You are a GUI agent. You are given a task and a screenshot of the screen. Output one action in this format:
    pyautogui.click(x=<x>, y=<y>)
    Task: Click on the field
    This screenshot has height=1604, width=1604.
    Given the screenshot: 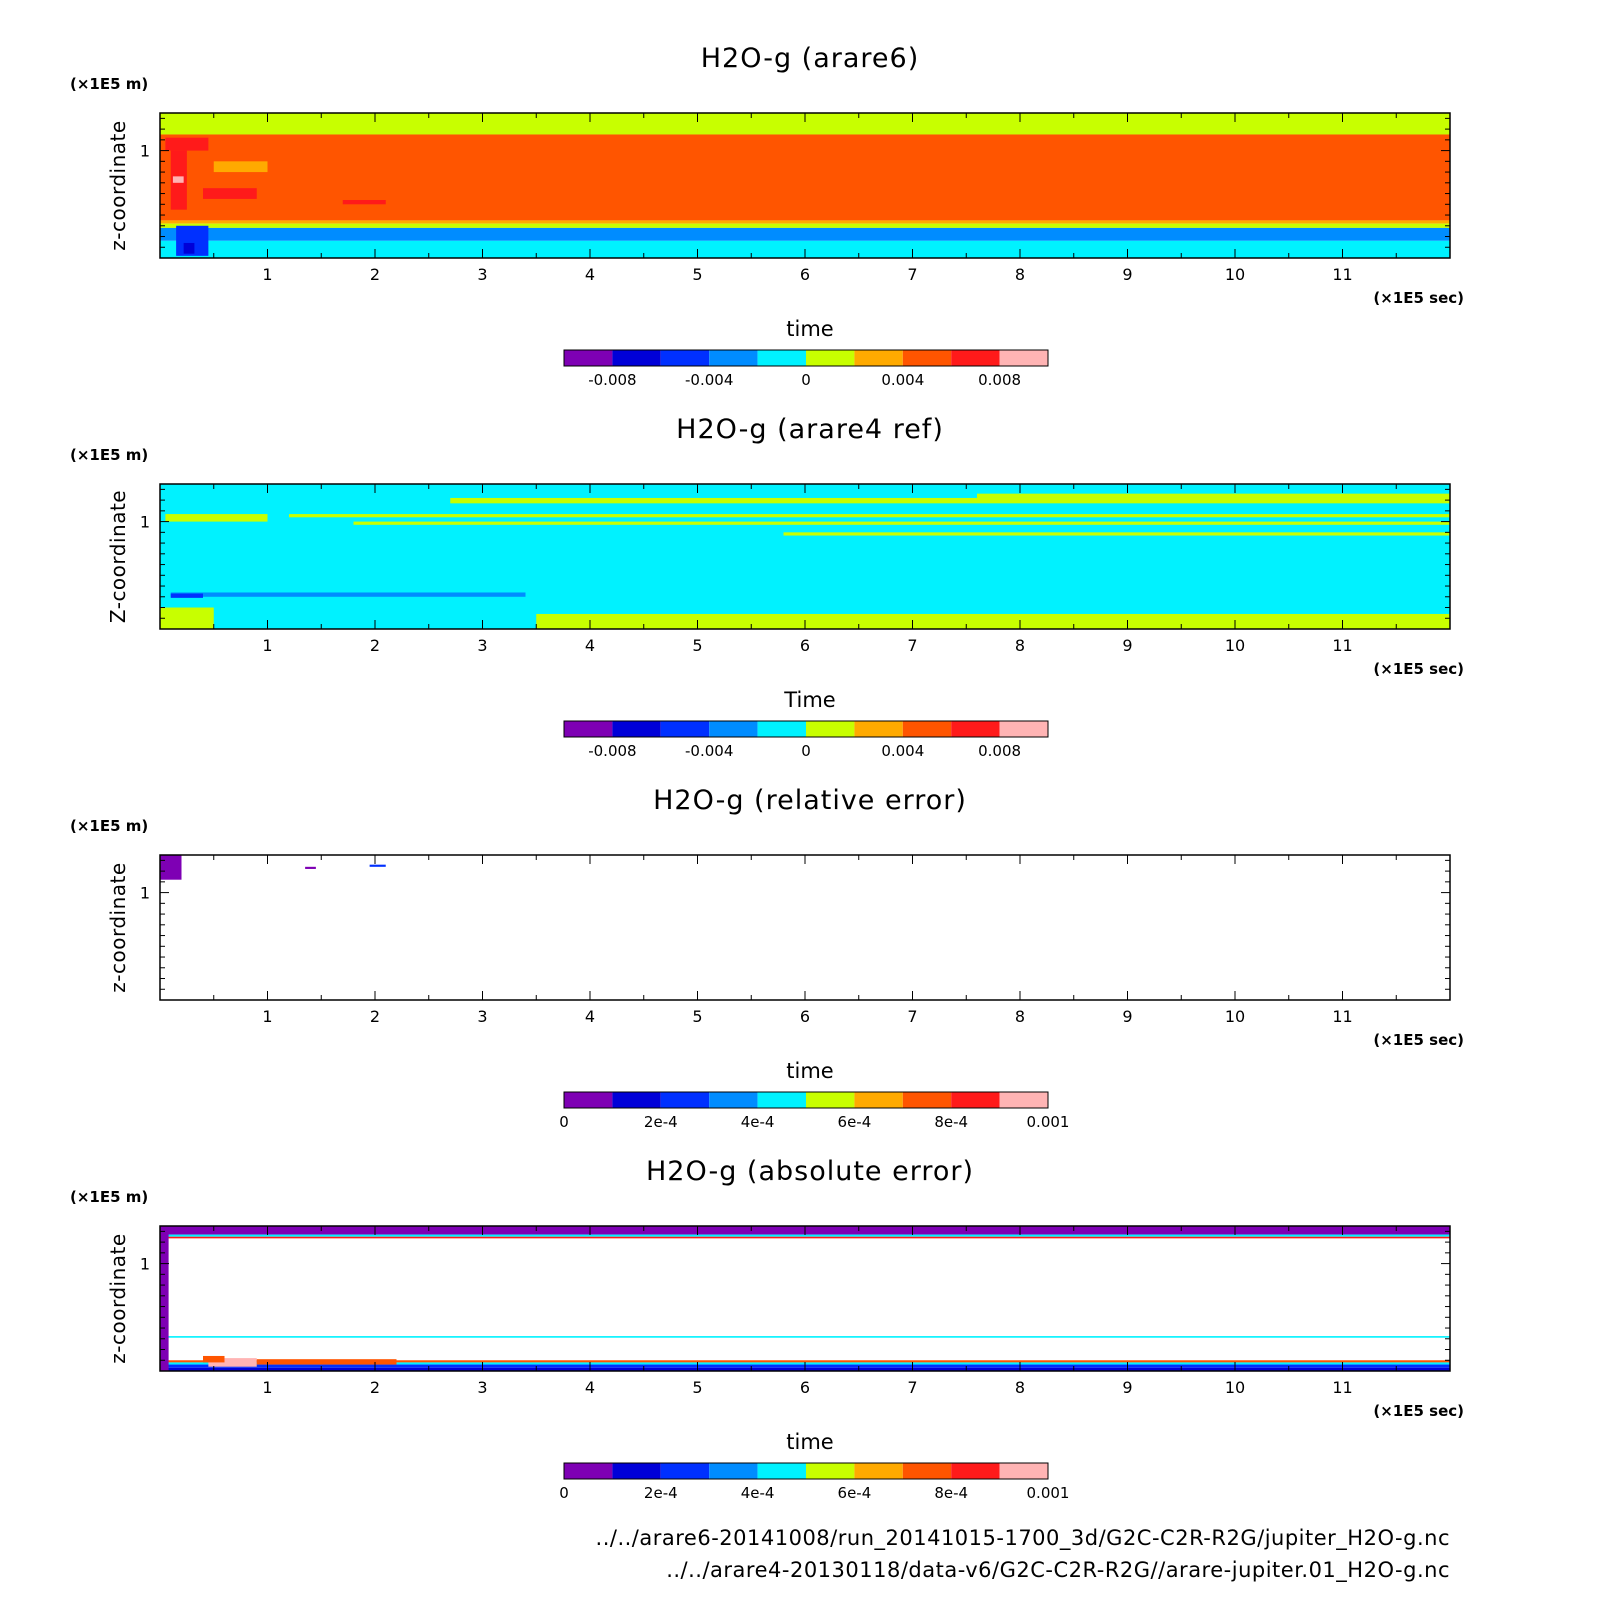 What is the action you would take?
    pyautogui.click(x=805, y=1298)
    